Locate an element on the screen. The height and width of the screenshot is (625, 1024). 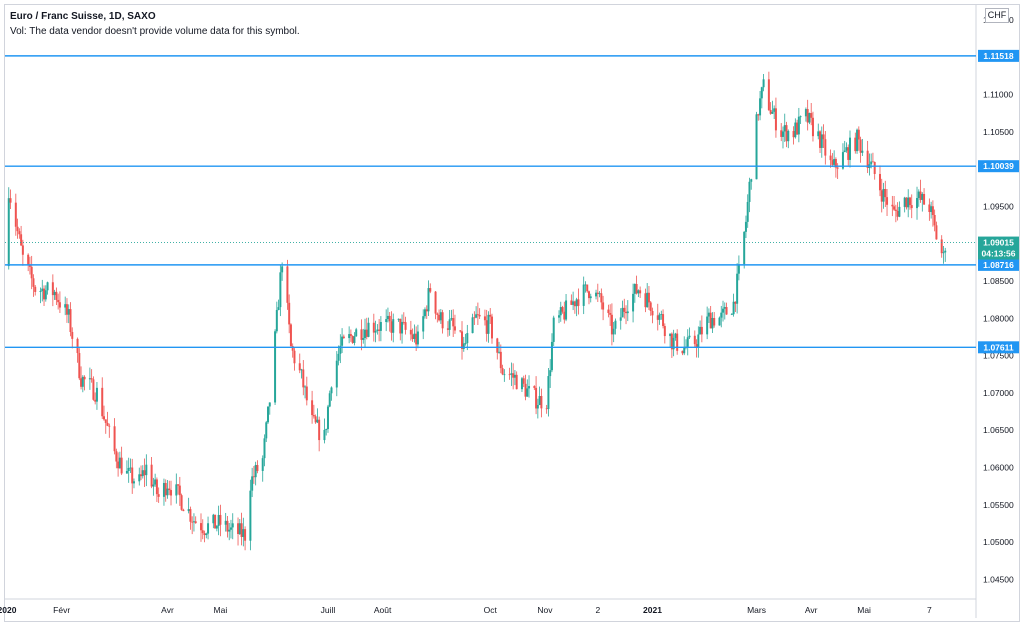
symbol-title: Euro / Franc Suisse, 1D, SAXO is located at coordinates (83, 16).